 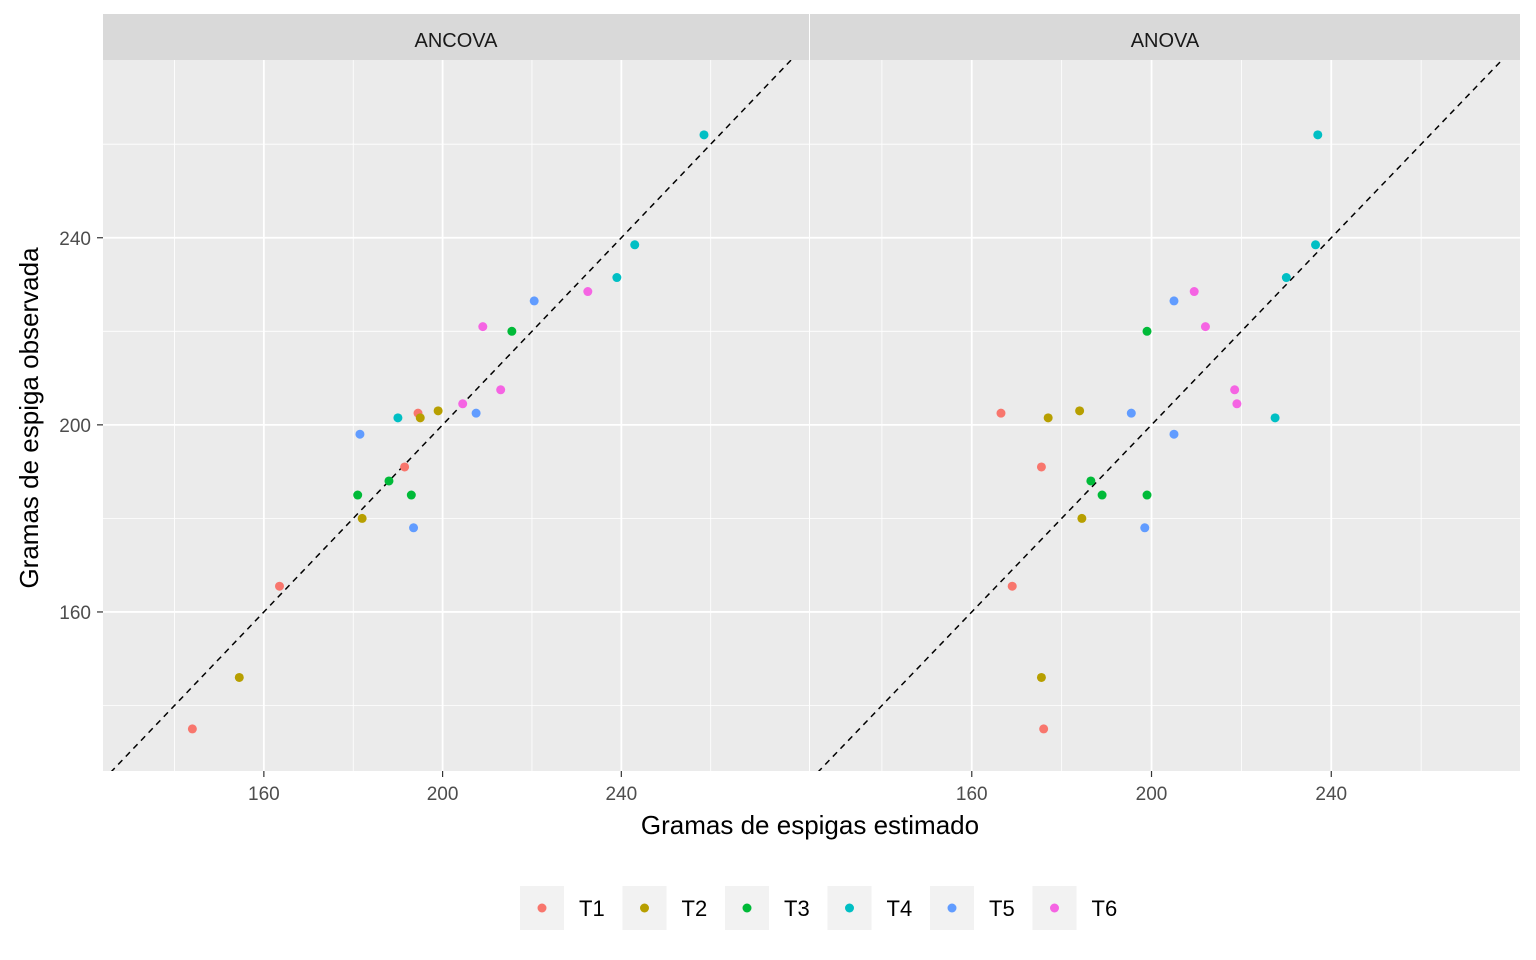 I want to click on legend-item-t2: T2, so click(x=665, y=908).